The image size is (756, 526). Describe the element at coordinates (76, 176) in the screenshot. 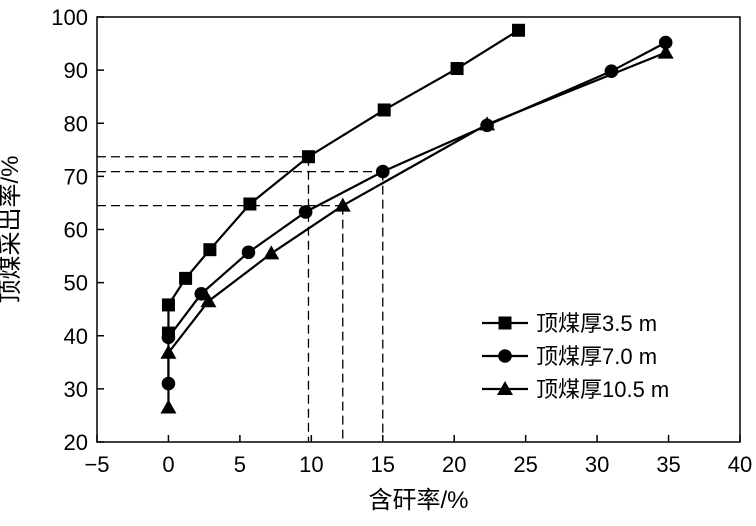

I see `y-tick-label: 70` at that location.